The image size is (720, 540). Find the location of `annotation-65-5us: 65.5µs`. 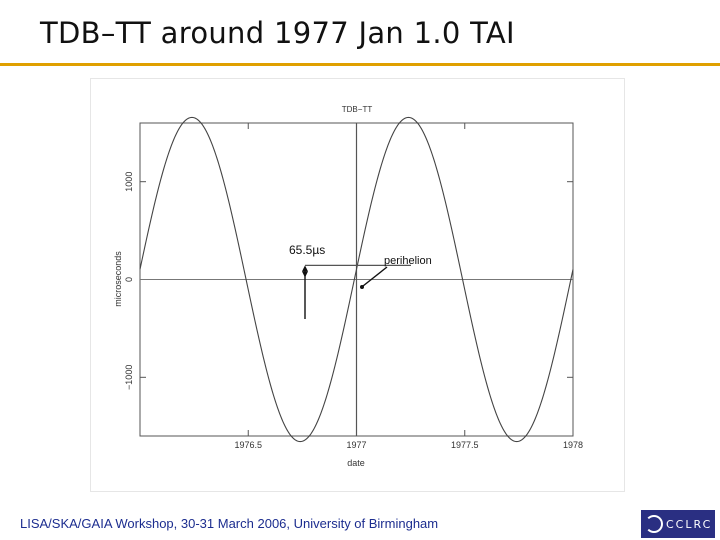

annotation-65-5us: 65.5µs is located at coordinates (307, 250).